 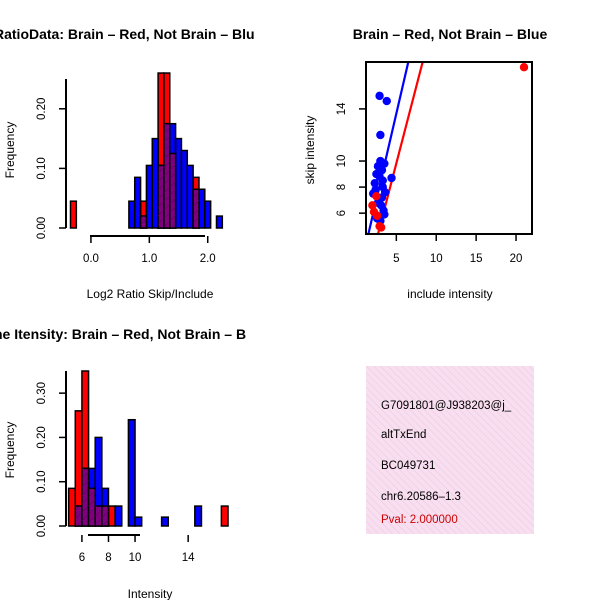 I want to click on intensity-scatter-ticks: 5 10 15 20 6 8 10 14, so click(x=429, y=183).